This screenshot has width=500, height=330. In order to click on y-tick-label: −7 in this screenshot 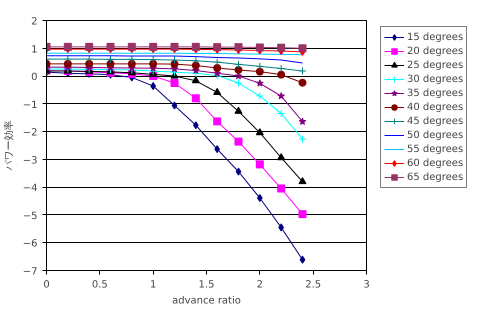, I will do `click(30, 272)`.